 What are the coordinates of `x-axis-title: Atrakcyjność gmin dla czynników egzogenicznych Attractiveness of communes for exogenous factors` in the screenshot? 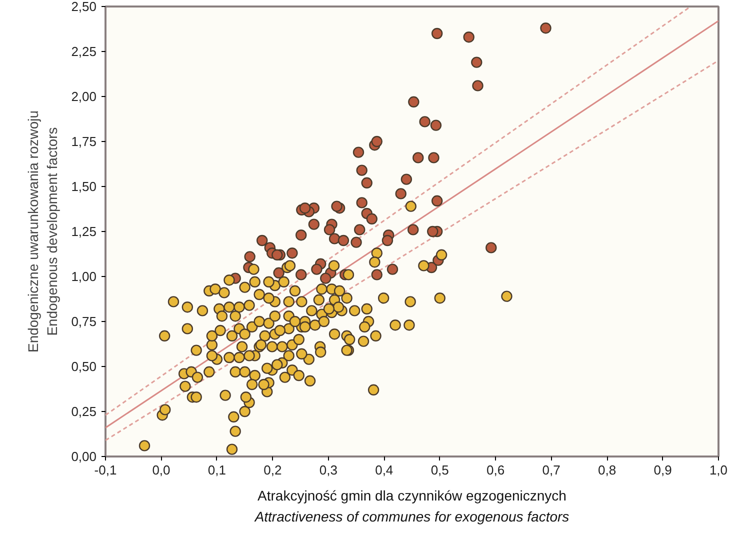 It's located at (412, 506).